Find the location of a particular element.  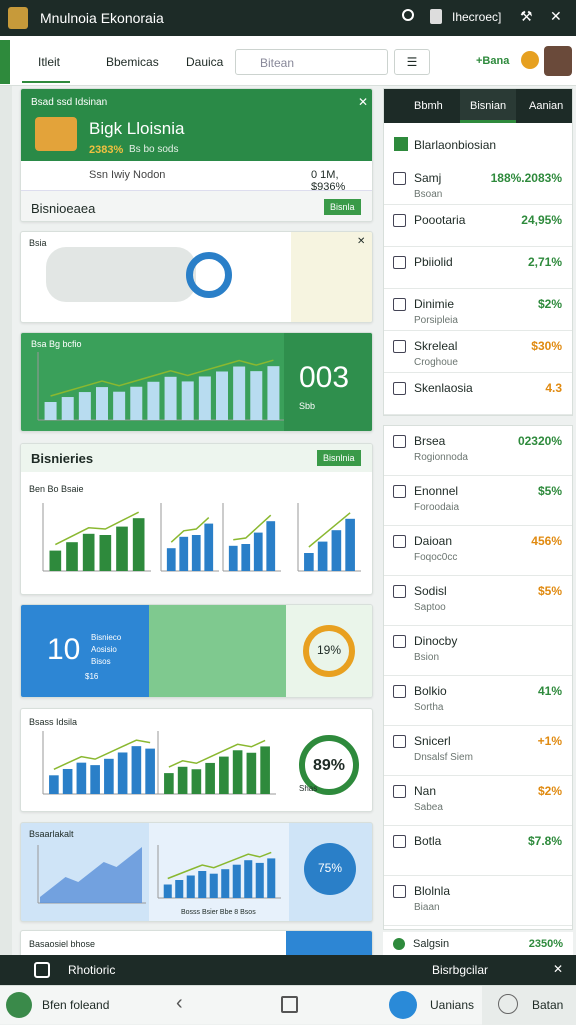

nav-label: Uanians is located at coordinates (452, 1005).